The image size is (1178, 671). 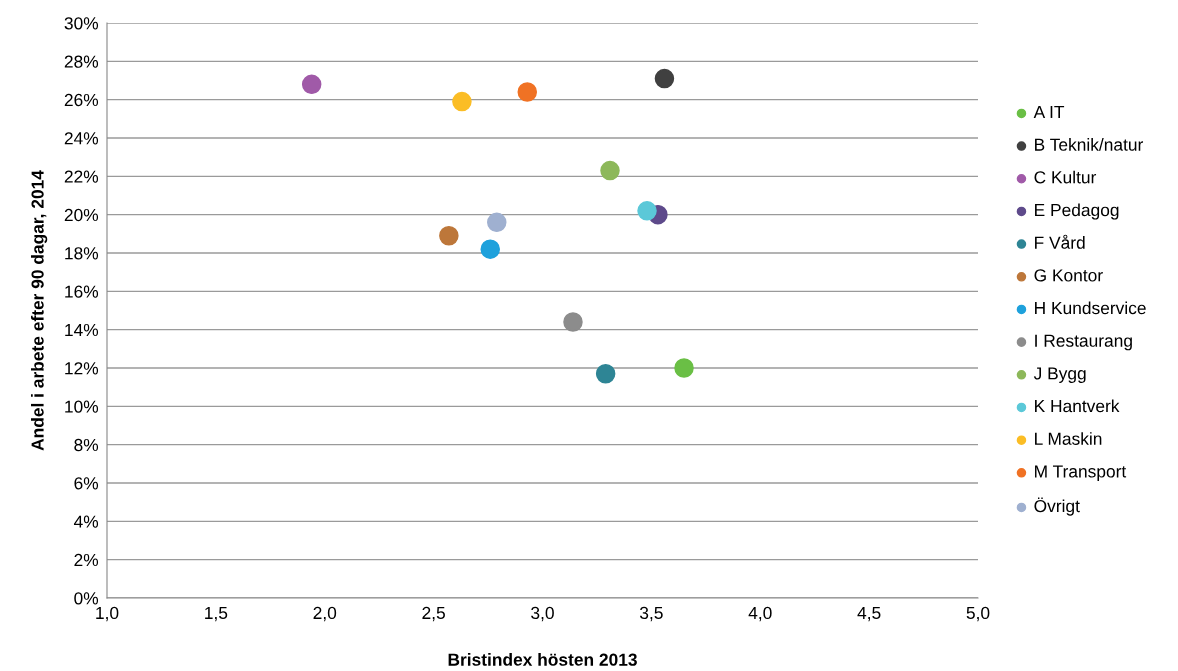 I want to click on y-tick-label: 2%, so click(x=86, y=560).